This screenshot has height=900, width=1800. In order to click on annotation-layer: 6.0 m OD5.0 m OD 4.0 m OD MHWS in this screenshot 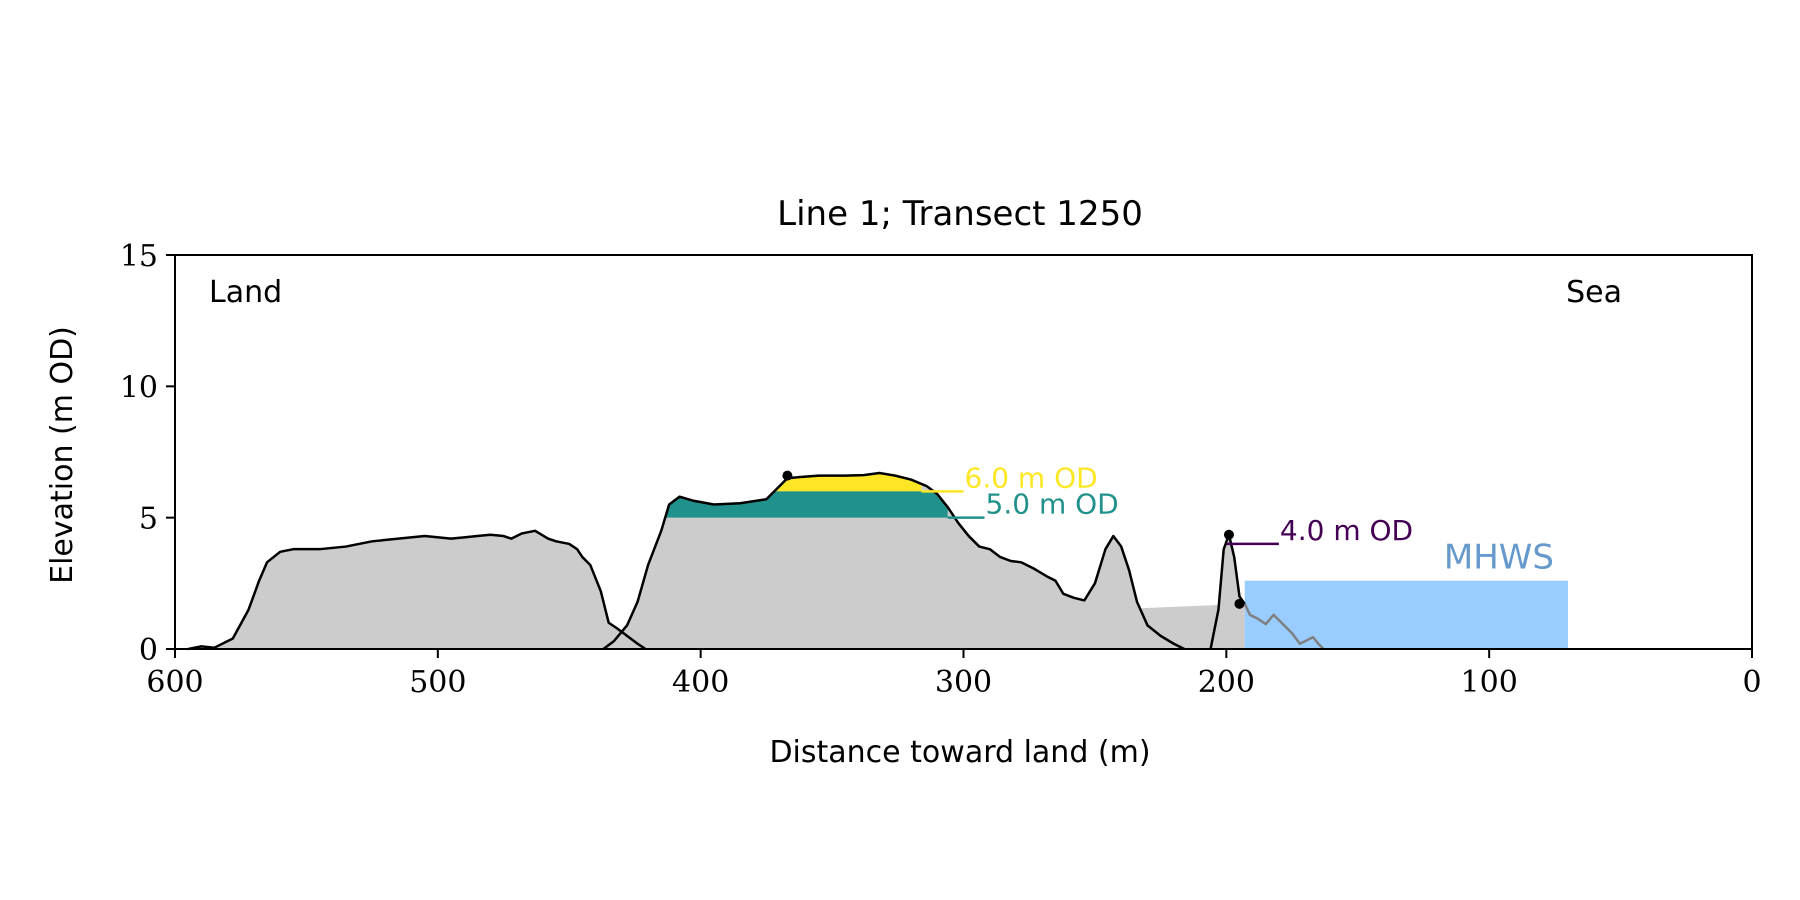, I will do `click(1260, 519)`.